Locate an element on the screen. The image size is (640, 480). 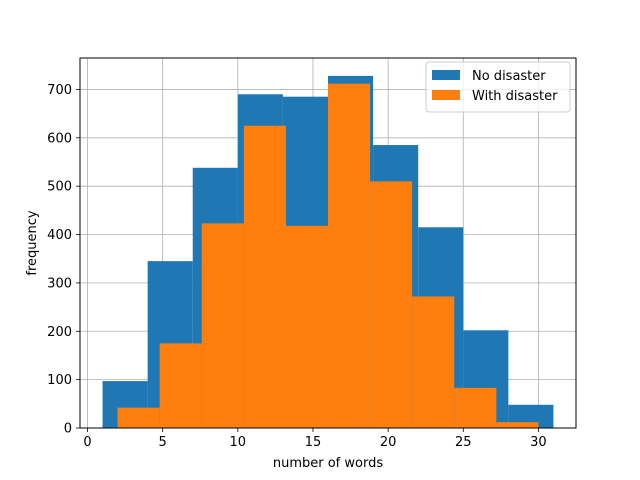
x-tick-label-2: 10 is located at coordinates (238, 442).